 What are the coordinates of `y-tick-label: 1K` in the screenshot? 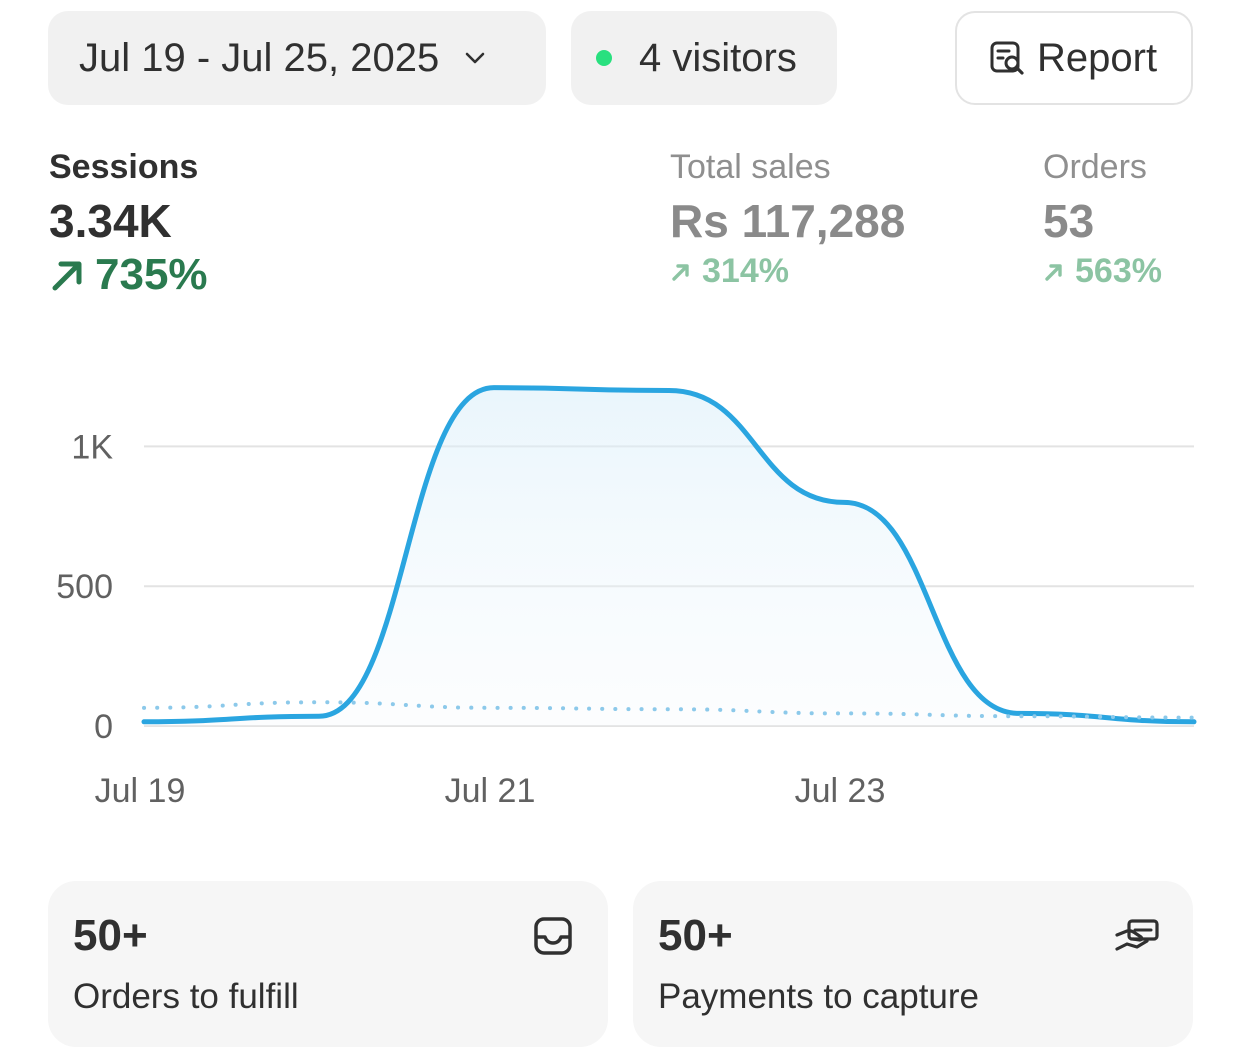 It's located at (92, 447).